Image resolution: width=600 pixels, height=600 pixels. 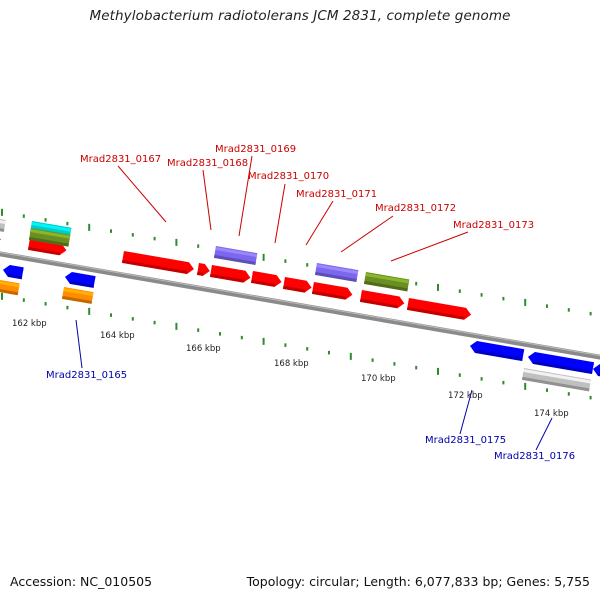 What do you see at coordinates (493, 225) in the screenshot?
I see `gene-label-0173: Mrad2831_0173` at bounding box center [493, 225].